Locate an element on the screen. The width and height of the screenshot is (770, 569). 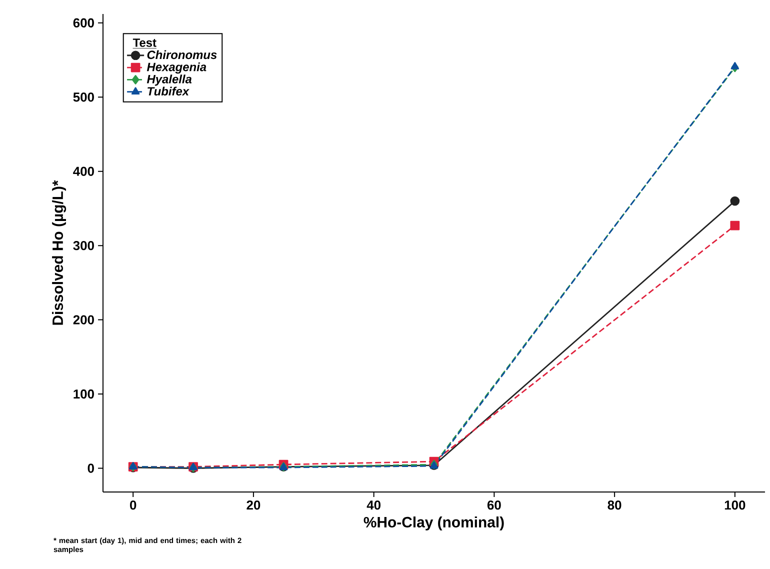
y-tick-label: 300 is located at coordinates (83, 245).